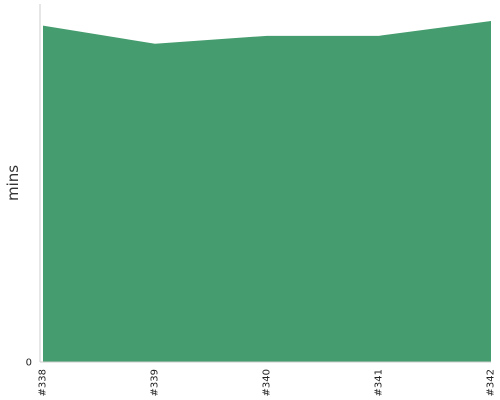 Image resolution: width=500 pixels, height=400 pixels. What do you see at coordinates (13, 183) in the screenshot?
I see `y-axis-label: mins` at bounding box center [13, 183].